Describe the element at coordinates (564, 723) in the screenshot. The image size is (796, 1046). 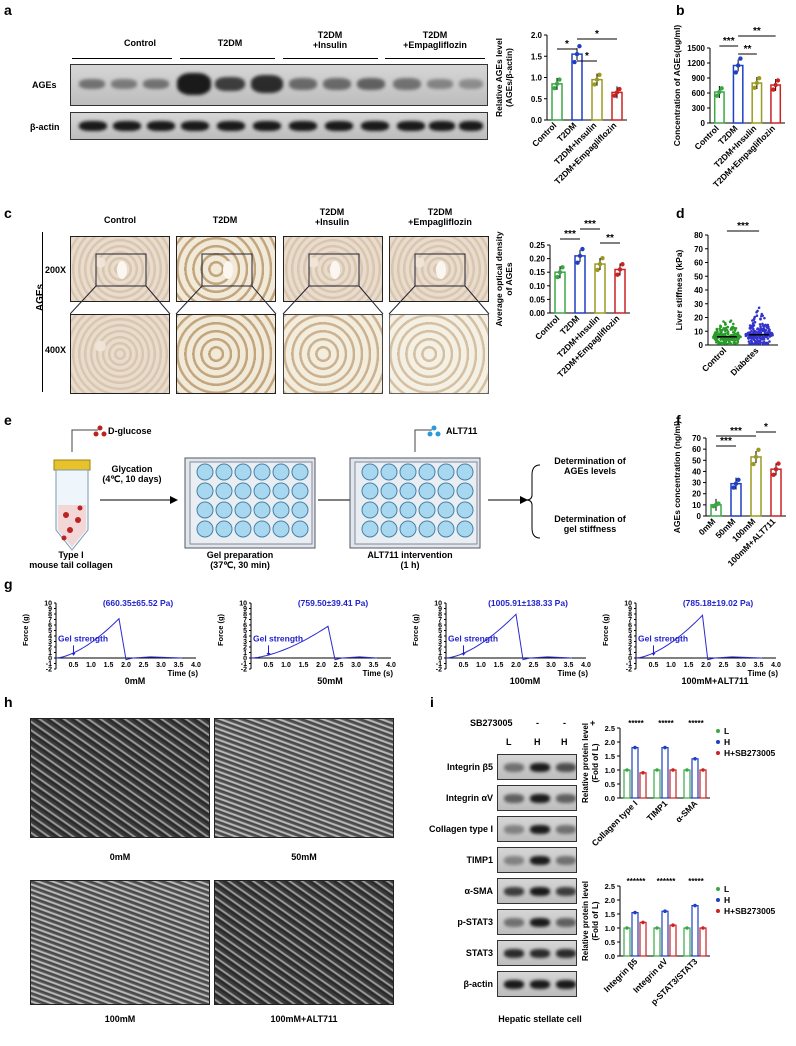
I see `sb-sign-2: -` at that location.